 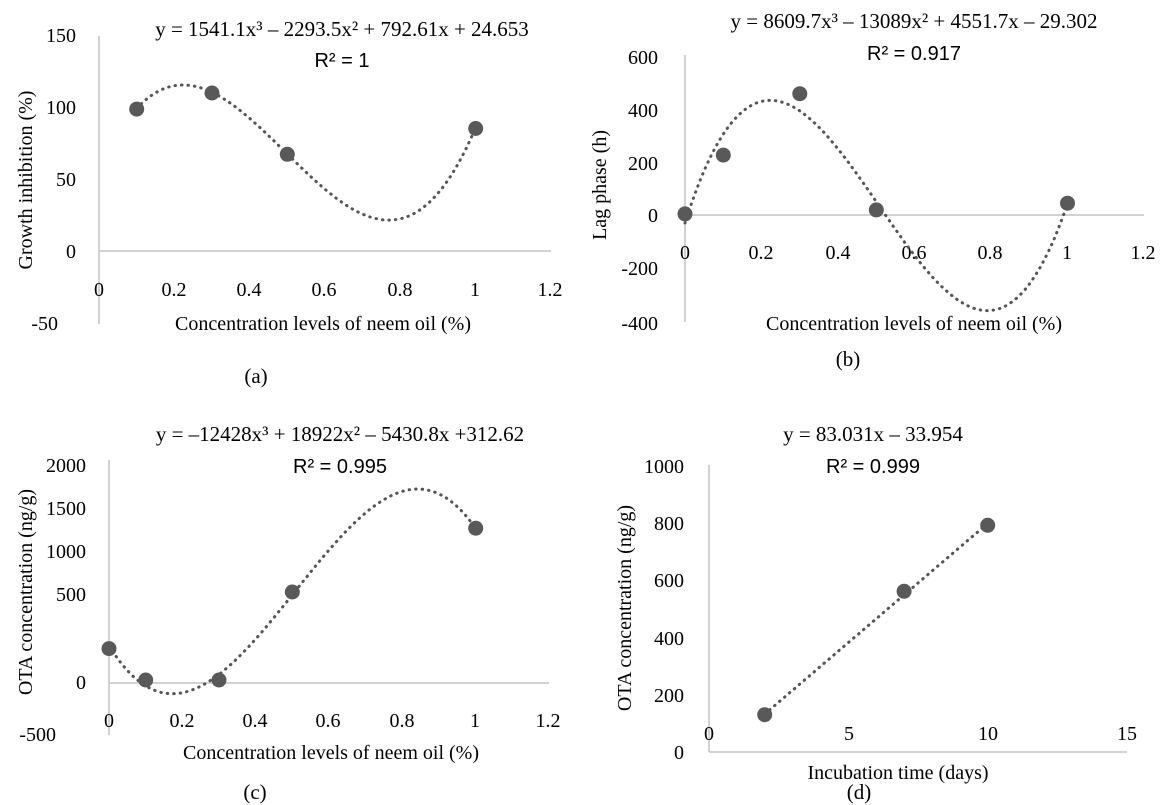 I want to click on y-axis-label: Lag phase (h), so click(x=600, y=185).